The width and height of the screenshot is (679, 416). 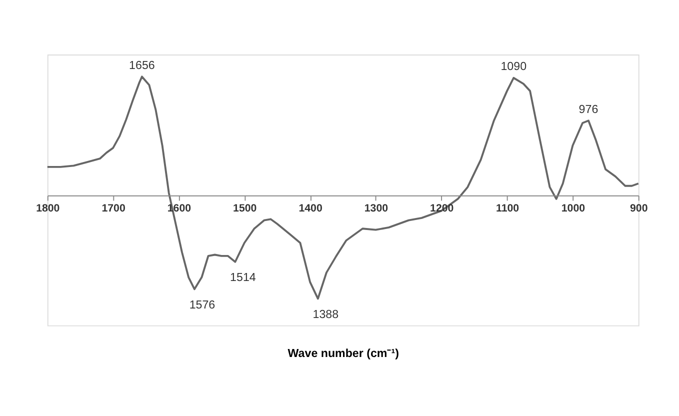 I want to click on x-axis-title: Wave number (cm⁻¹), so click(x=344, y=353).